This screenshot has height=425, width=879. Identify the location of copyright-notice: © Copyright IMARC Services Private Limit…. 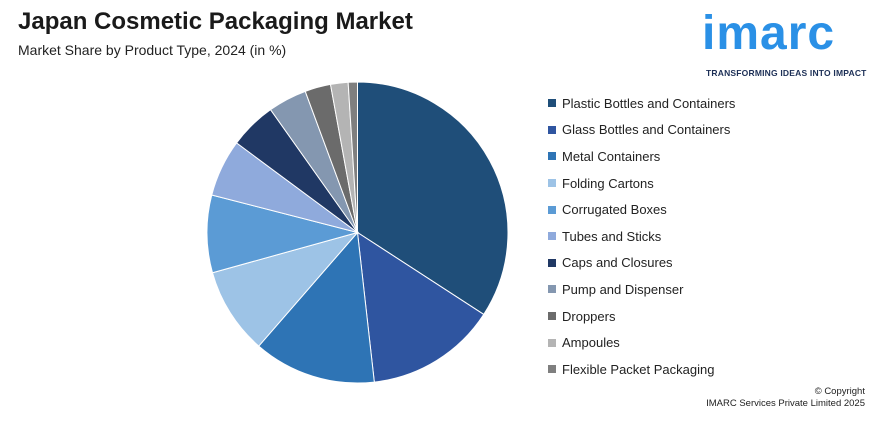
(785, 398).